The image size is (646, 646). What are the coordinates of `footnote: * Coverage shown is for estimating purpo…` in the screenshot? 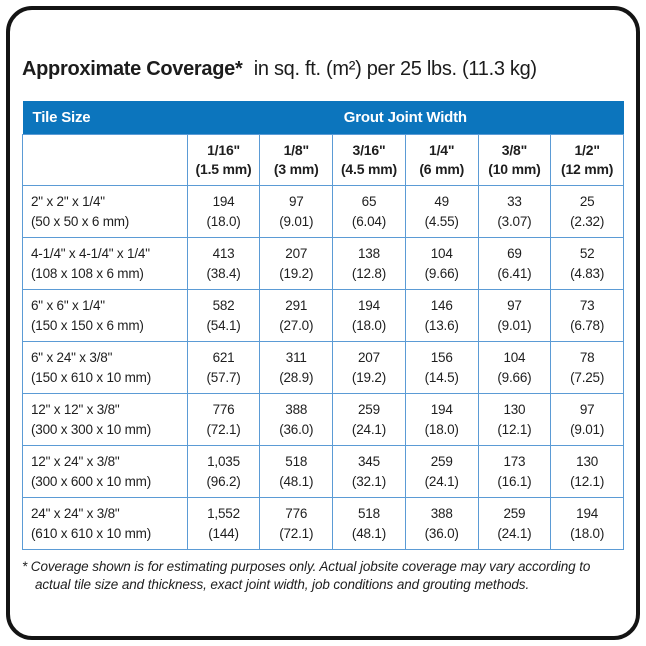 It's located at (306, 576).